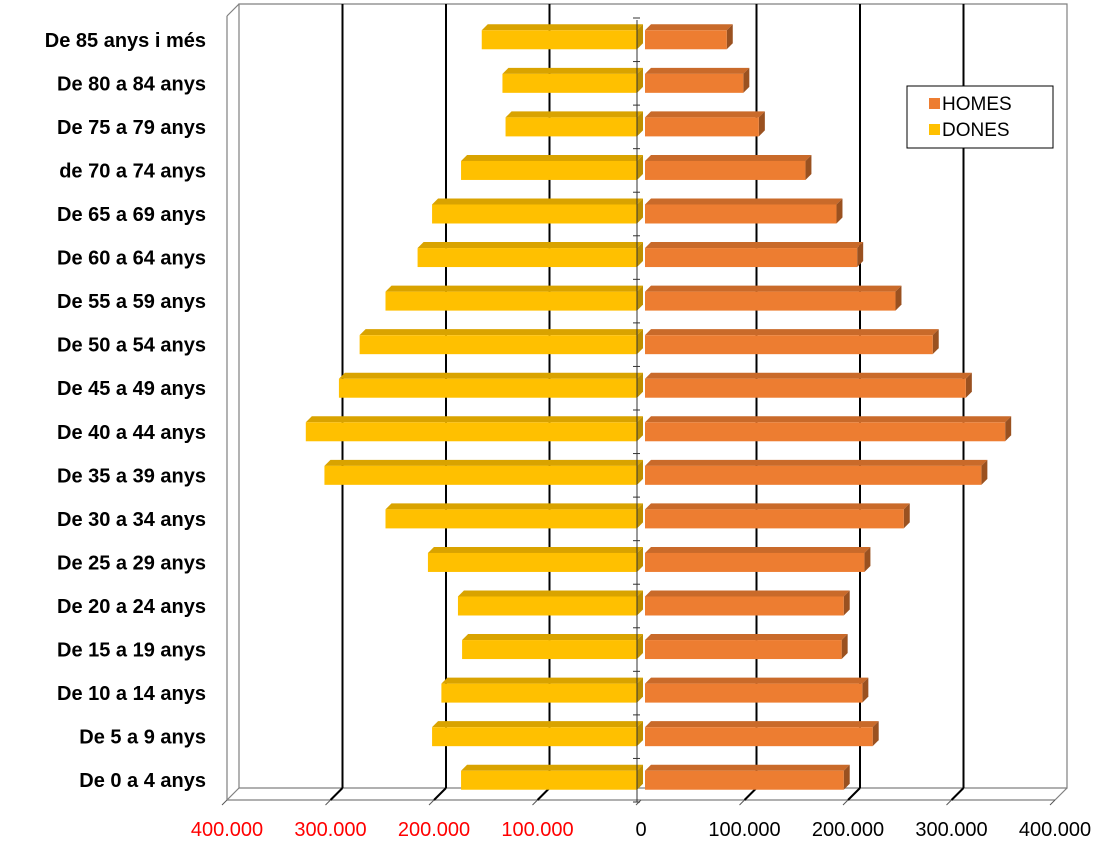 This screenshot has height=841, width=1103. What do you see at coordinates (131, 128) in the screenshot?
I see `category-label: De 75 a 79 anys` at bounding box center [131, 128].